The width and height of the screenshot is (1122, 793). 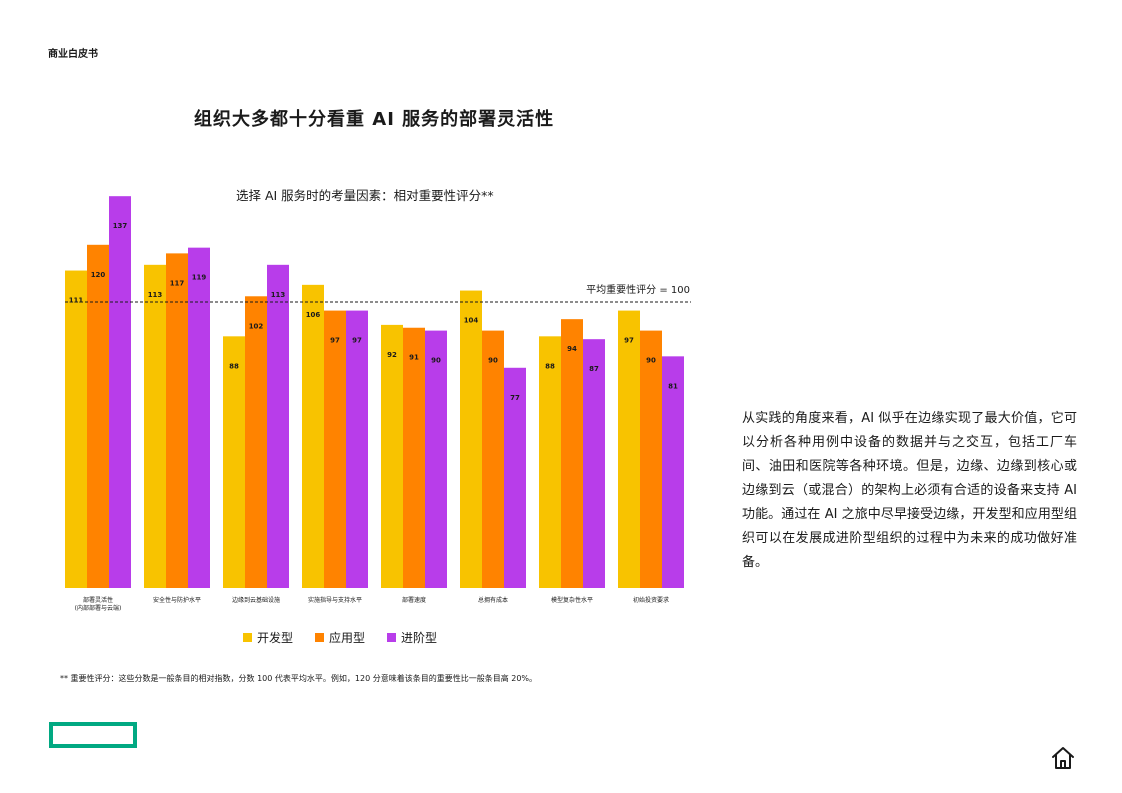 I want to click on home-button, so click(x=1063, y=758).